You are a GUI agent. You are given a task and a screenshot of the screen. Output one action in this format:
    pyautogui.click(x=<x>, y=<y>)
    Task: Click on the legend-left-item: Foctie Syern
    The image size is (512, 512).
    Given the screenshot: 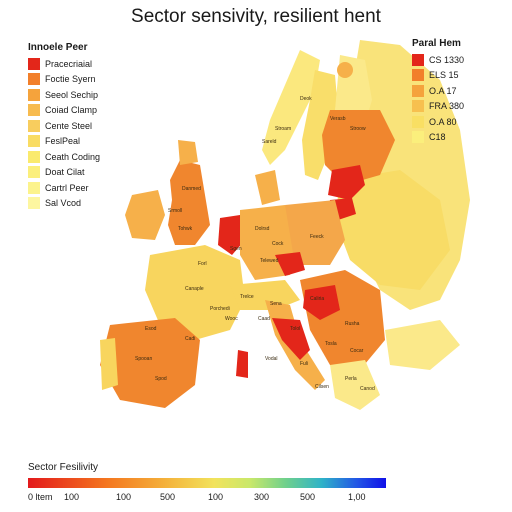 What is the action you would take?
    pyautogui.click(x=83, y=80)
    